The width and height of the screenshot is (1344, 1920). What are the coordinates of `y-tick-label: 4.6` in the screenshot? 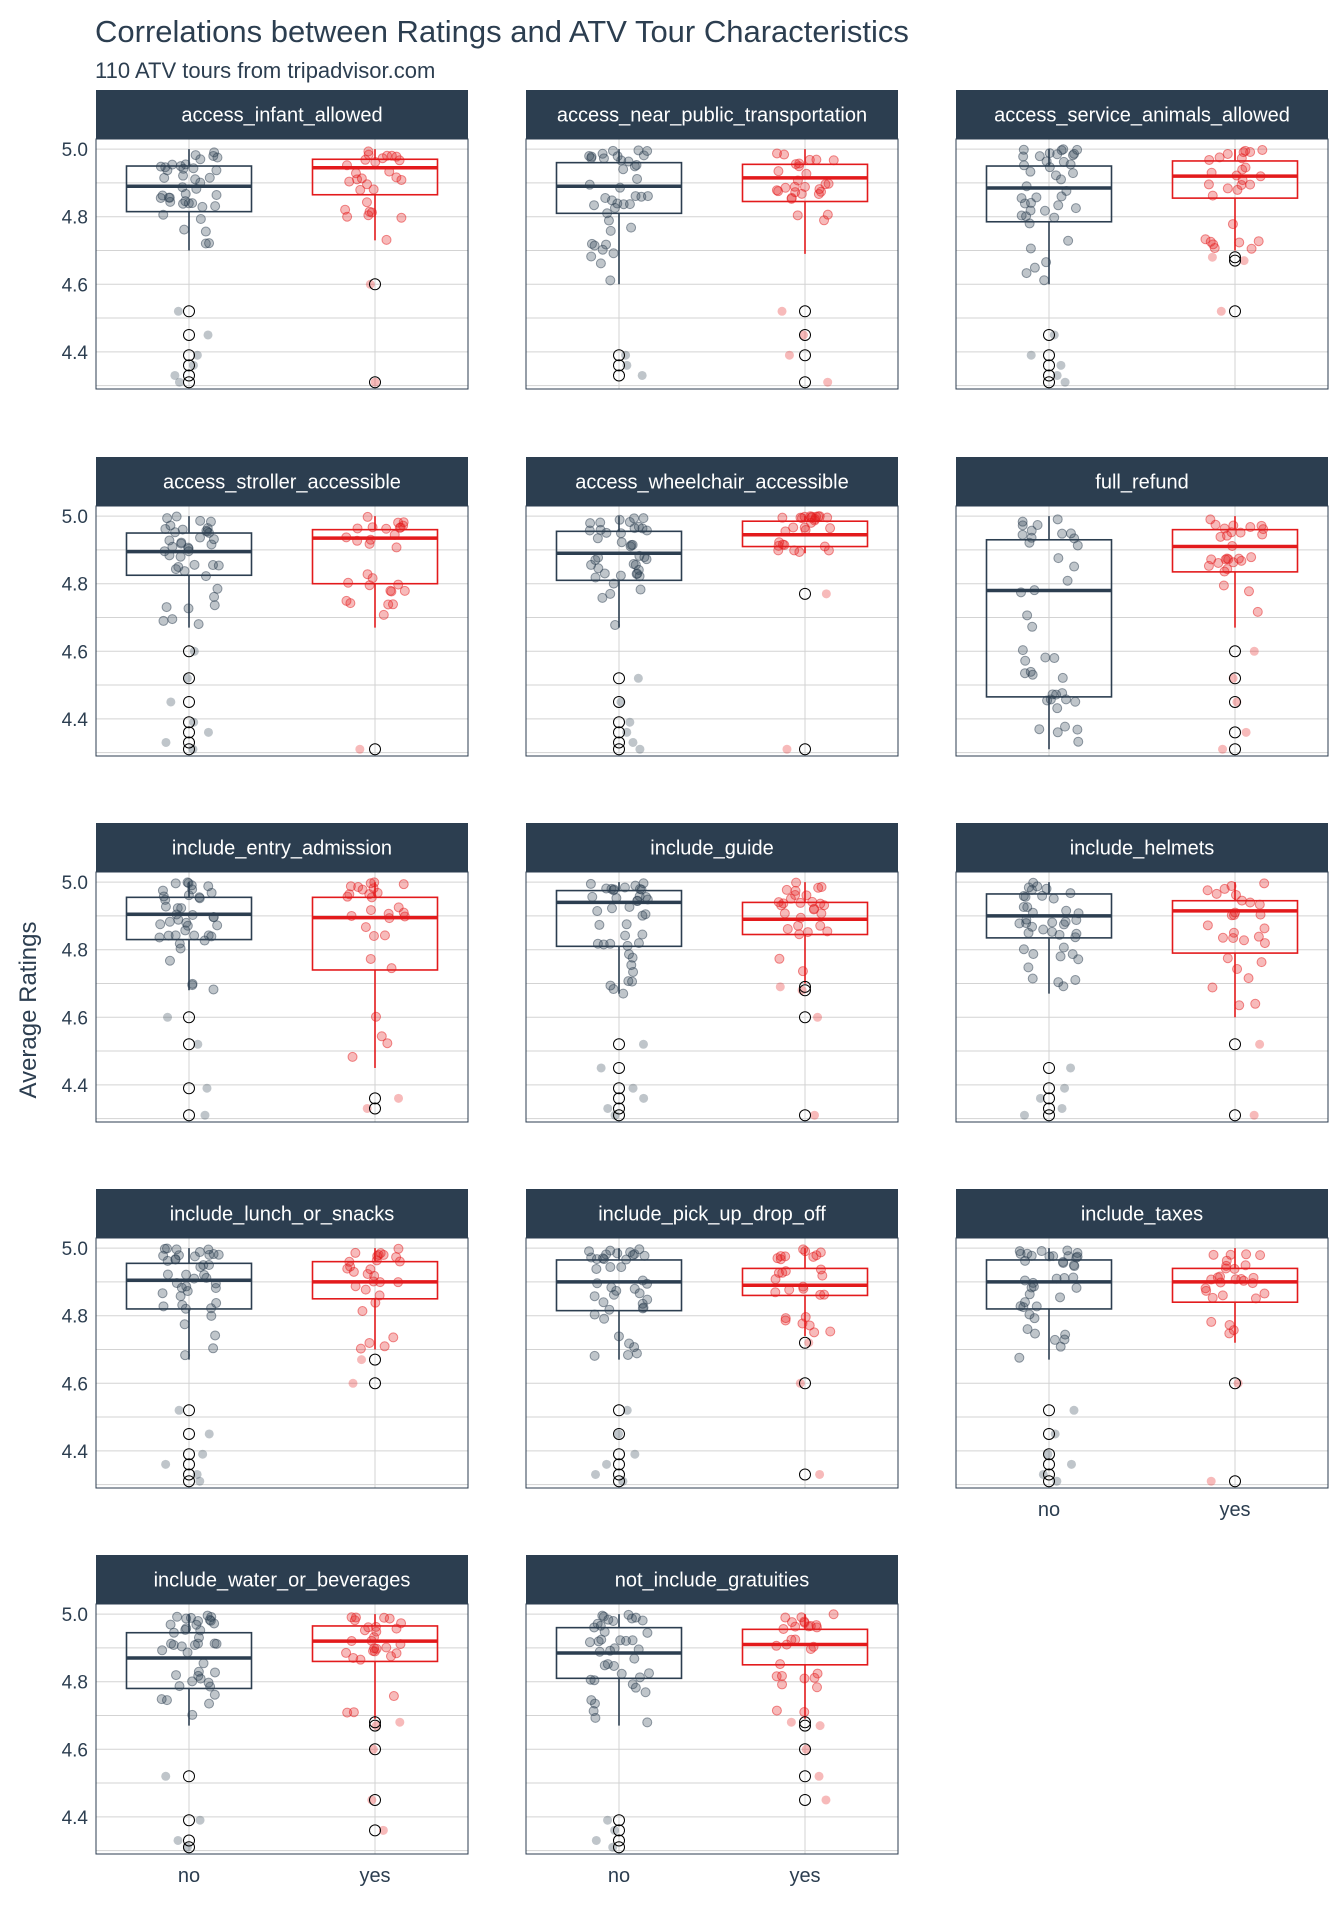 It's located at (75, 285).